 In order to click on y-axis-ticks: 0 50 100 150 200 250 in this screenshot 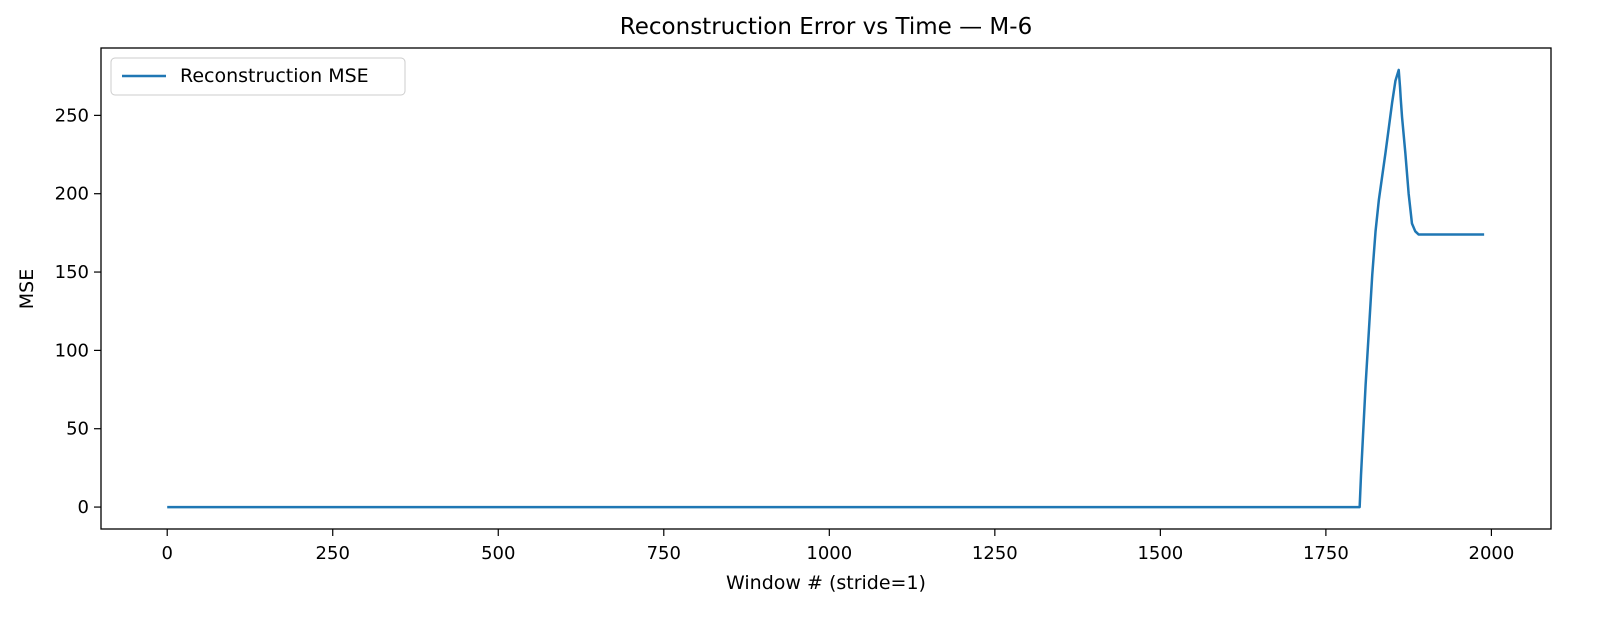, I will do `click(78, 311)`.